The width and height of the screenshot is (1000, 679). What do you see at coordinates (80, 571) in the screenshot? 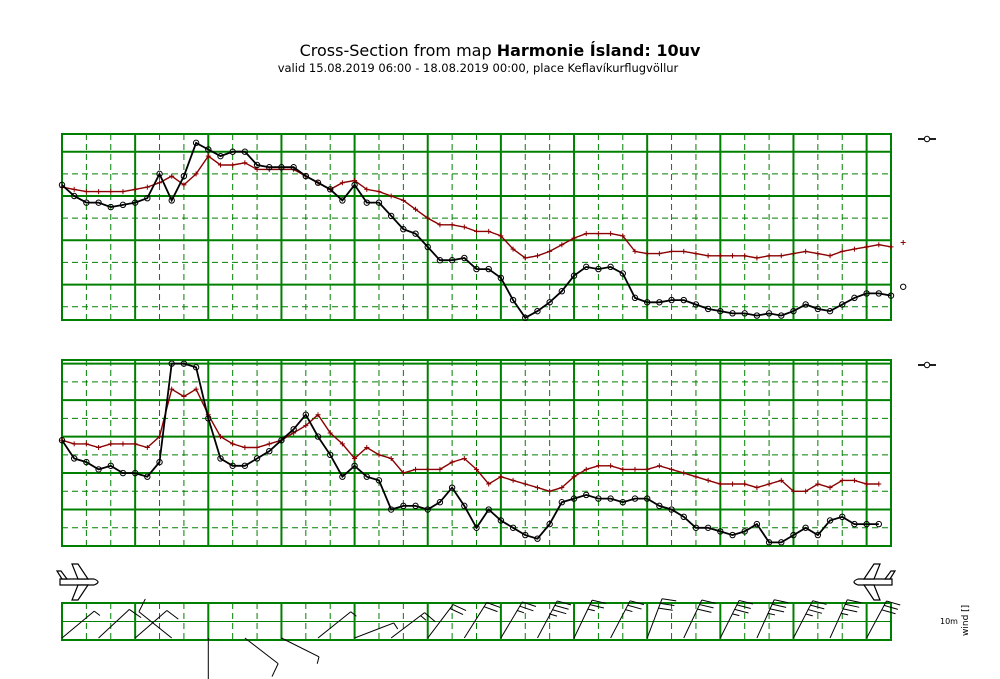
I see `airplane-wing-top` at bounding box center [80, 571].